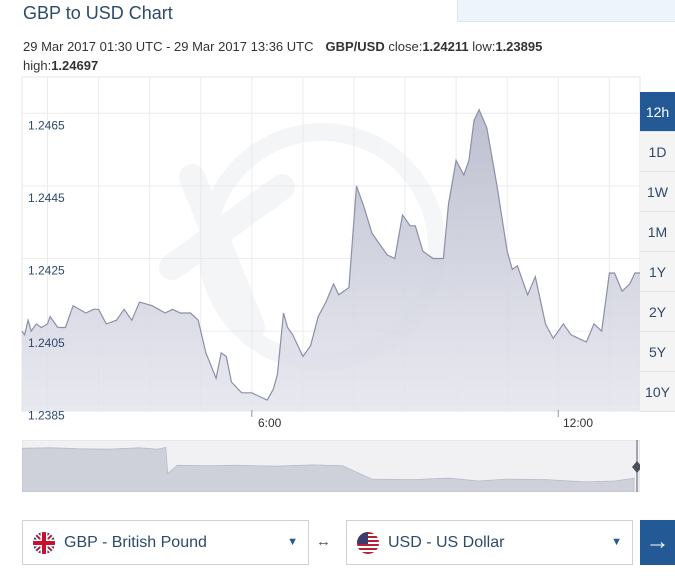 The height and width of the screenshot is (582, 675). What do you see at coordinates (328, 469) in the screenshot?
I see `navigator-series` at bounding box center [328, 469].